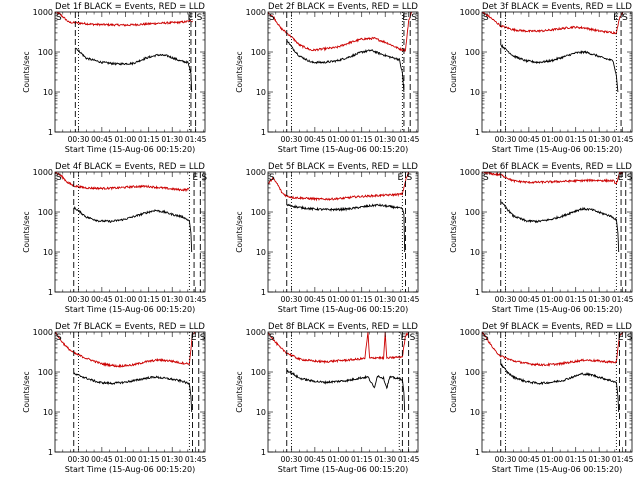 The height and width of the screenshot is (480, 640). What do you see at coordinates (343, 7) in the screenshot?
I see `plot-title: Det 2f BLACK = Events, RED = LLD` at bounding box center [343, 7].